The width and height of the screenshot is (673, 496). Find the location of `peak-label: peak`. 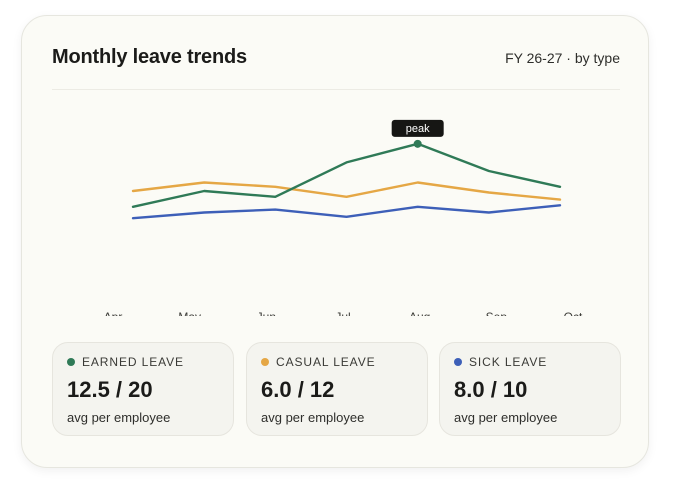

peak-label: peak is located at coordinates (418, 129).